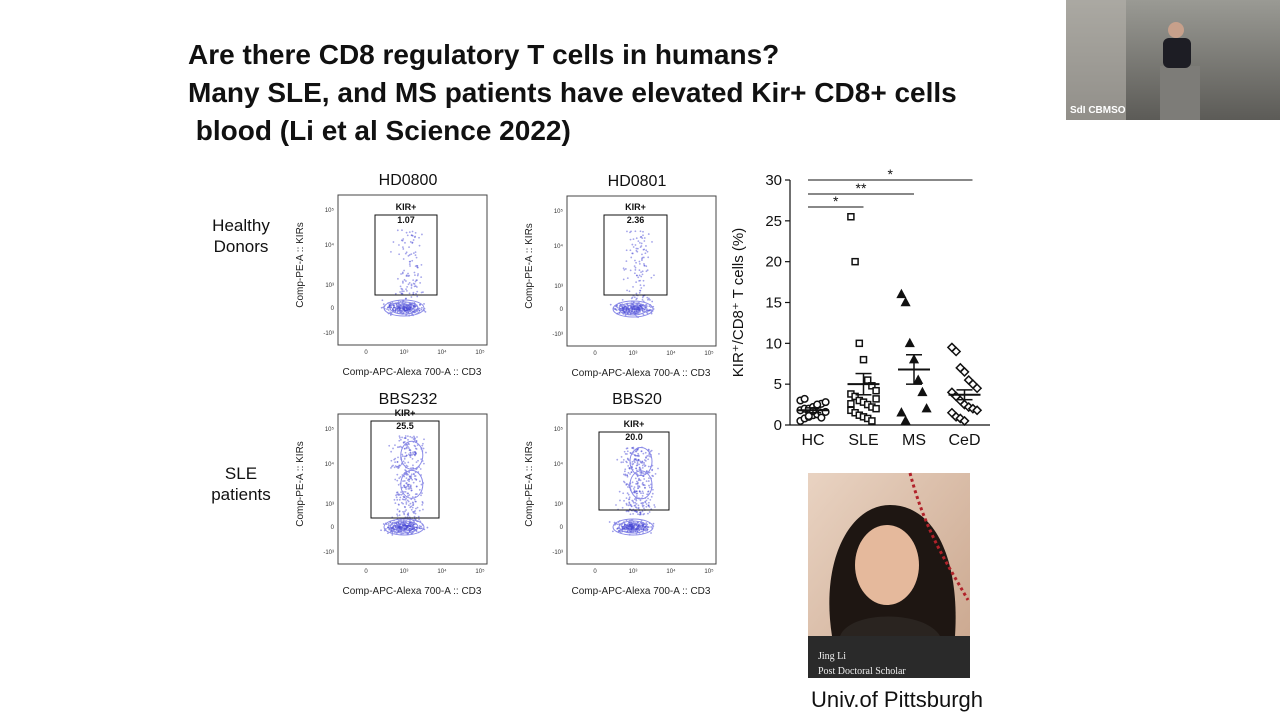 The image size is (1280, 720). Describe the element at coordinates (889, 657) in the screenshot. I see `photo-caption-band` at that location.